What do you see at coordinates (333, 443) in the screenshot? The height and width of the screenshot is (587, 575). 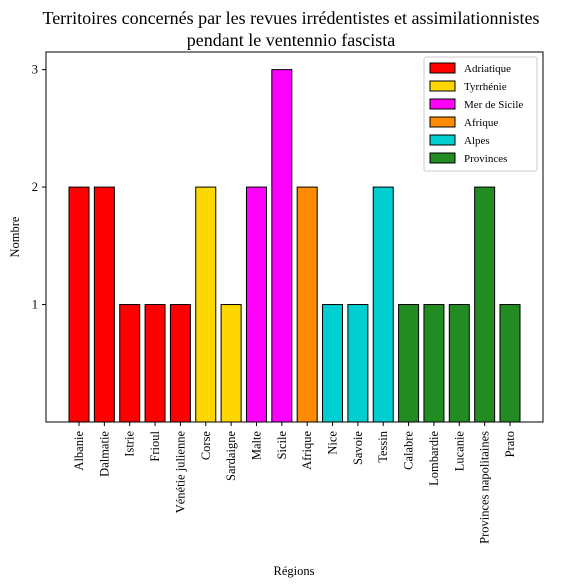 I see `x-tick-label: Nice` at bounding box center [333, 443].